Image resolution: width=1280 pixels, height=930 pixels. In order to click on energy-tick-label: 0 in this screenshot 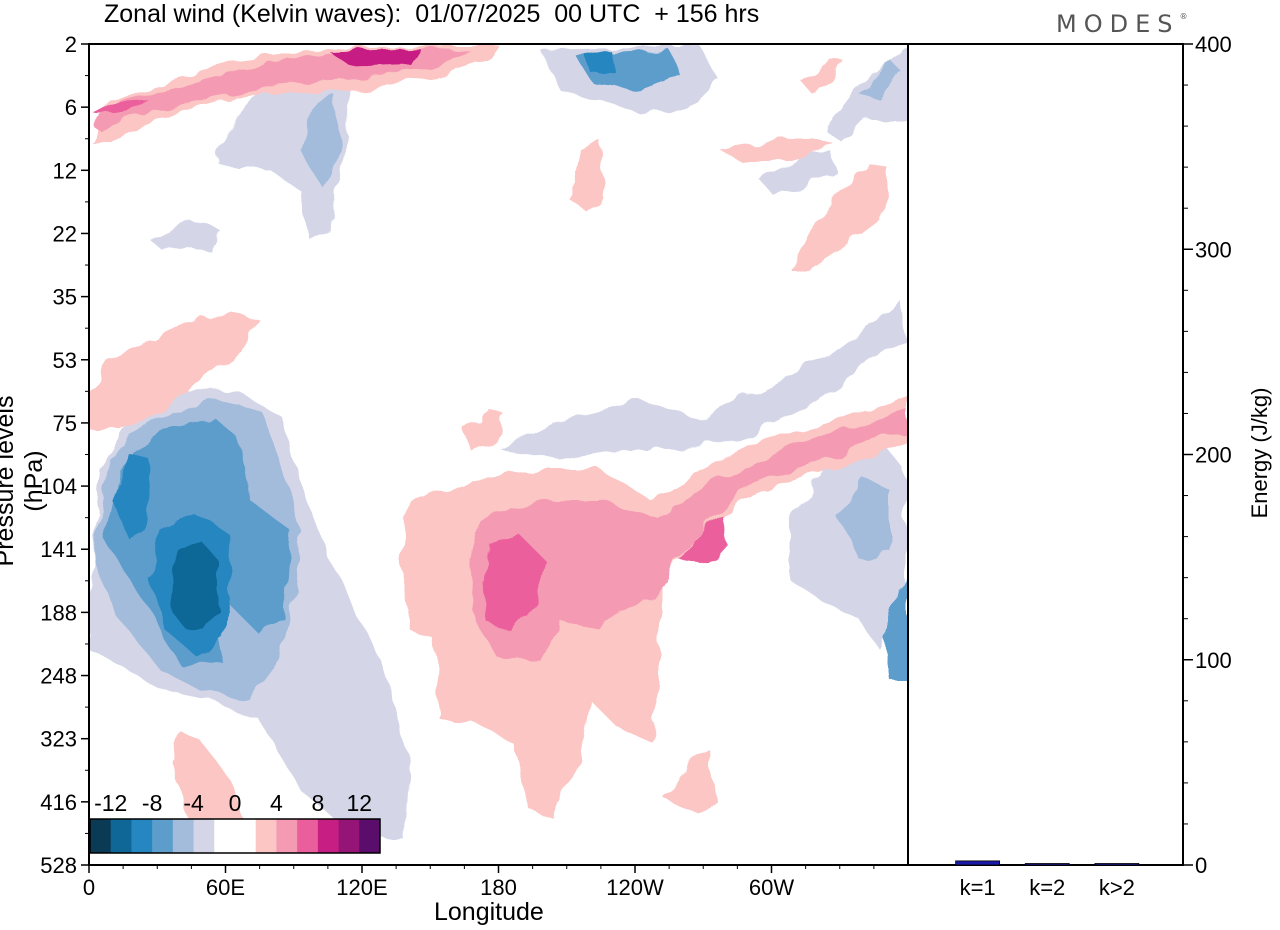, I will do `click(1201, 865)`.